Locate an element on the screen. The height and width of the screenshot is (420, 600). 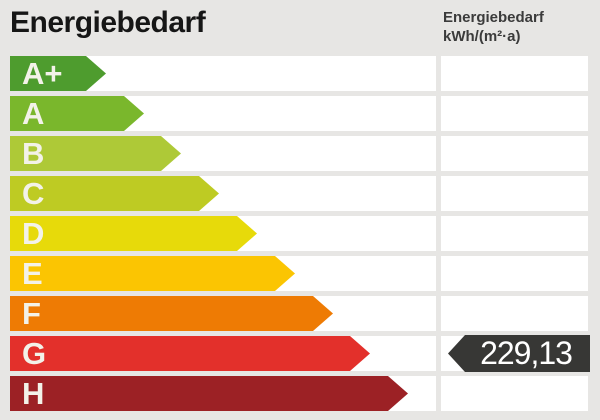
energy-row-aplus: A+ is located at coordinates (300, 73).